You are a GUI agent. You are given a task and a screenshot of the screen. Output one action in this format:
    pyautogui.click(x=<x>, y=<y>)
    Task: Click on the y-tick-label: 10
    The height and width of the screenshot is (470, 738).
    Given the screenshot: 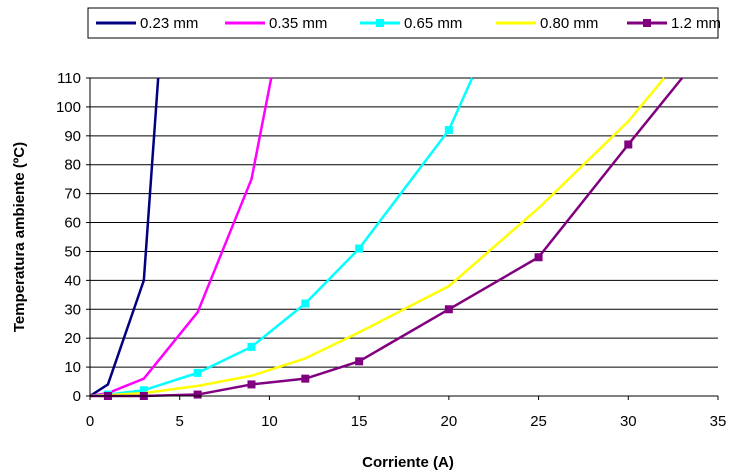 What is the action you would take?
    pyautogui.click(x=72, y=367)
    